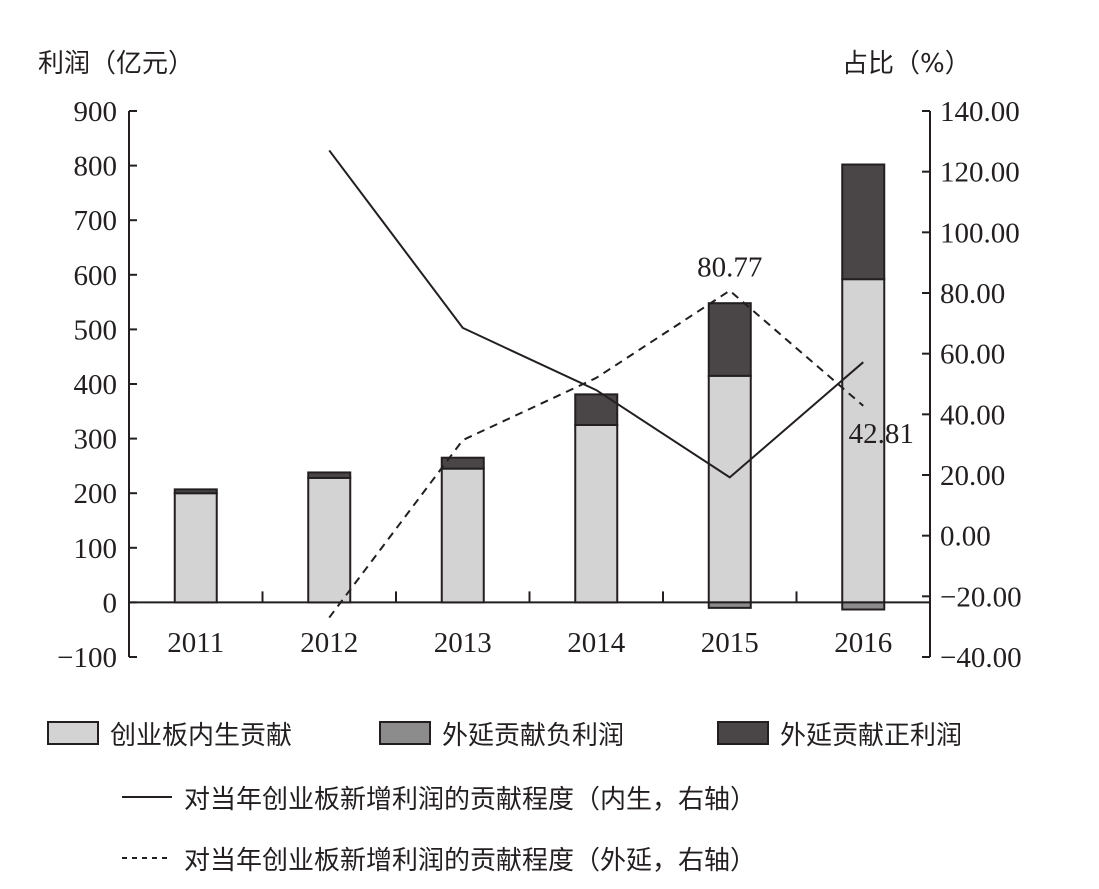 This screenshot has height=889, width=1099. Describe the element at coordinates (96, 330) in the screenshot. I see `left-tick-label: 500` at that location.